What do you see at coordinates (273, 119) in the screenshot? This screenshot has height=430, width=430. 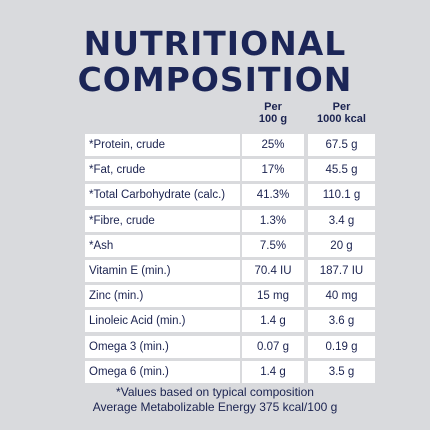 I see `header-line: 100 g` at bounding box center [273, 119].